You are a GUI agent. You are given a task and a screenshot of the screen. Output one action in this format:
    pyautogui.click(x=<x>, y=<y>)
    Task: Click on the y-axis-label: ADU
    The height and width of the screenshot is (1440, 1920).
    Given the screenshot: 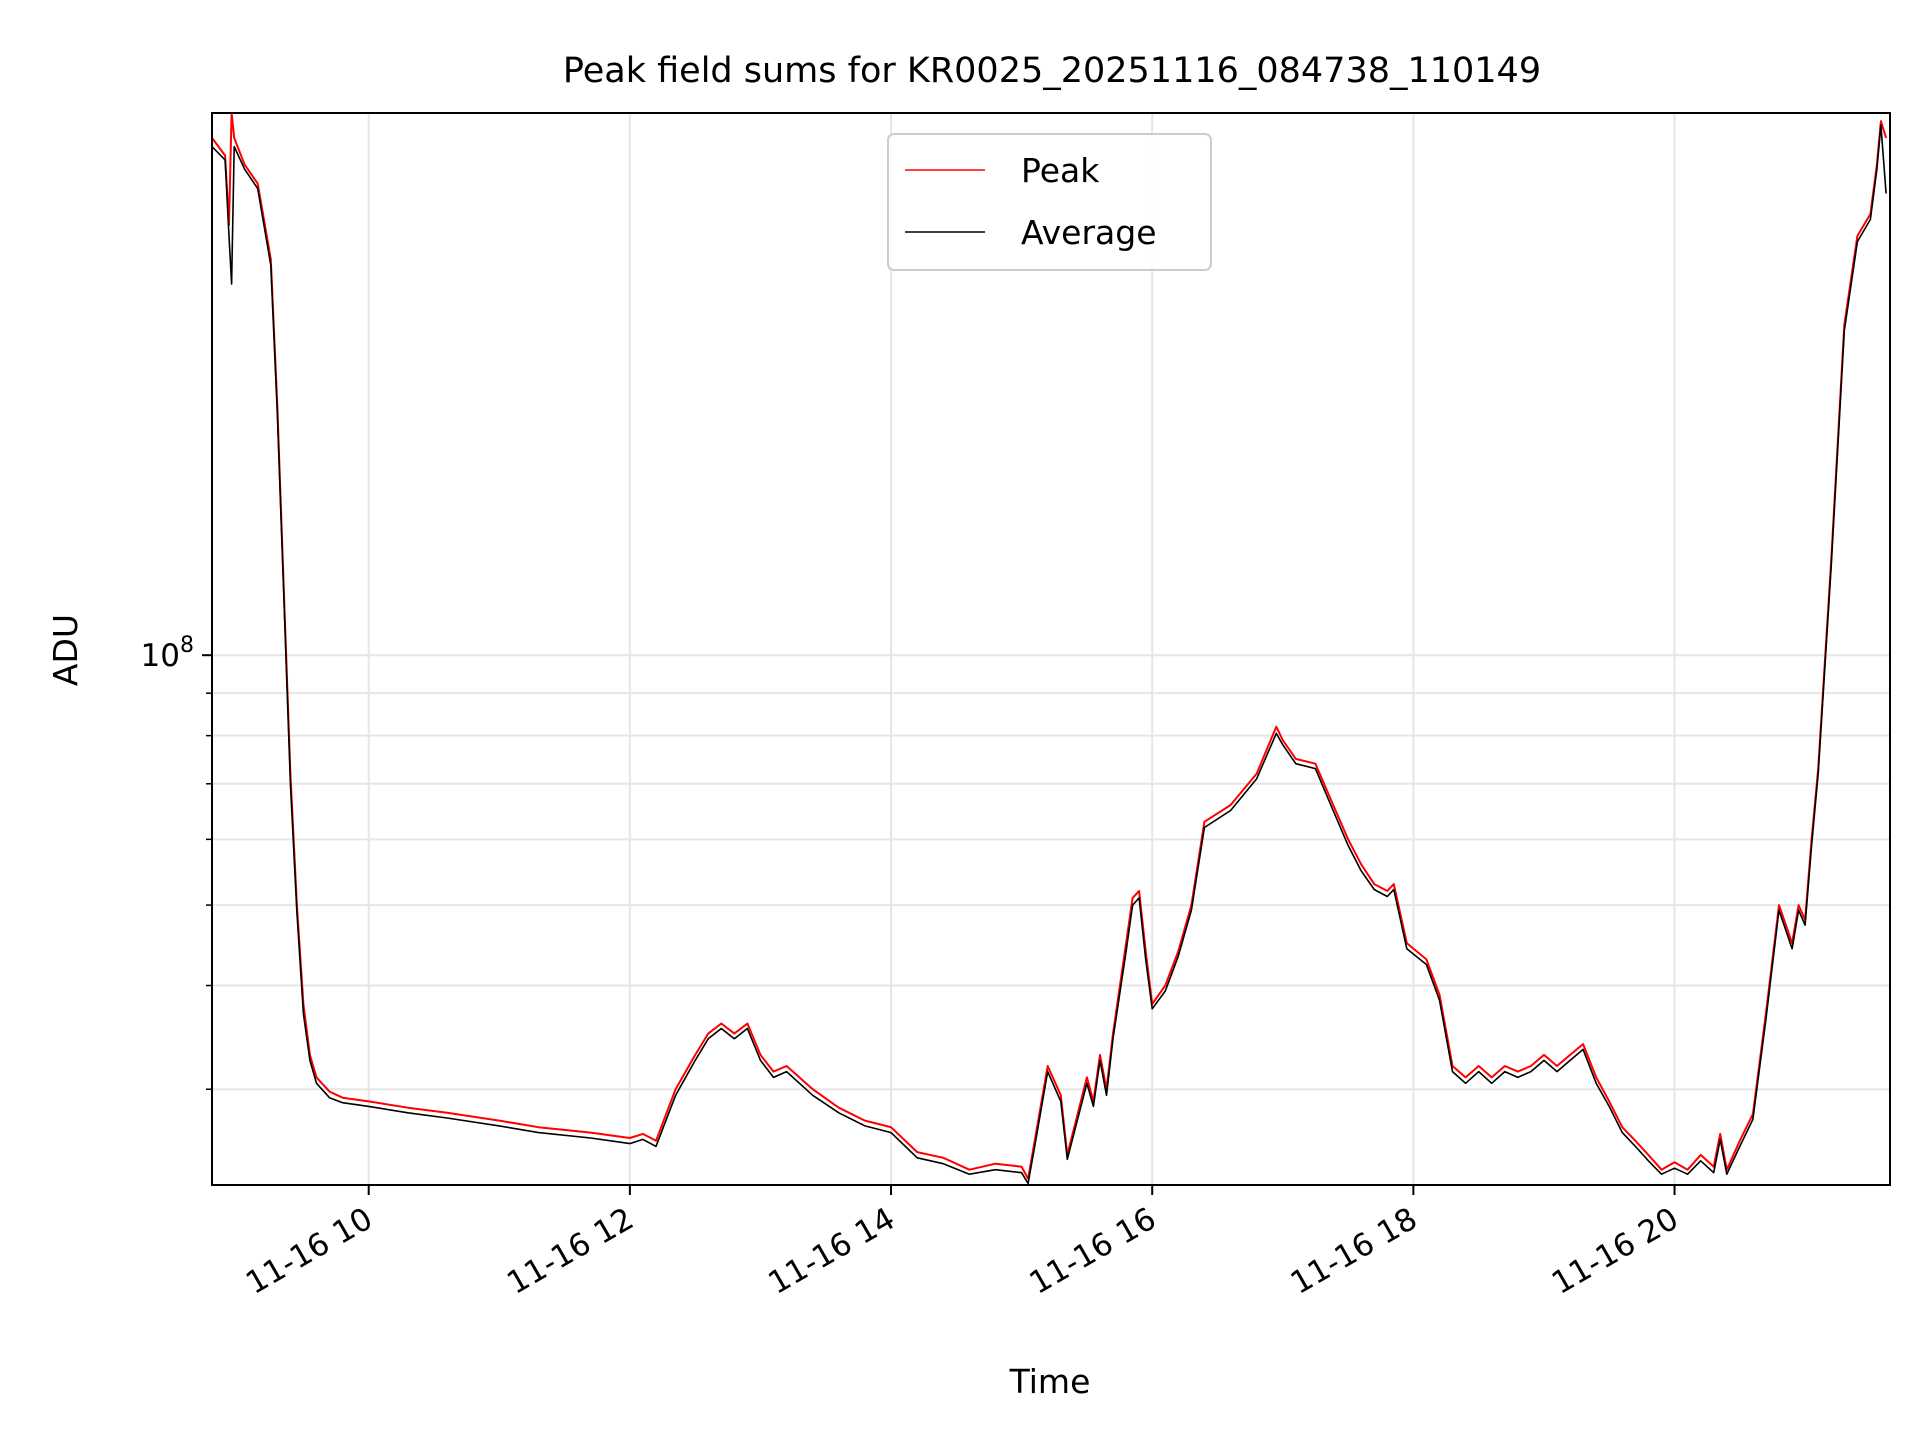 What is the action you would take?
    pyautogui.click(x=65, y=650)
    